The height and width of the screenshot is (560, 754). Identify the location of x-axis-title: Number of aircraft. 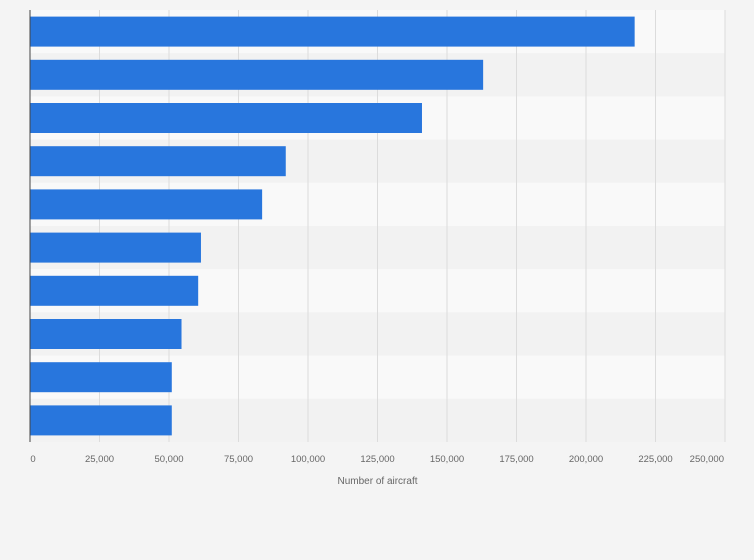
(377, 481).